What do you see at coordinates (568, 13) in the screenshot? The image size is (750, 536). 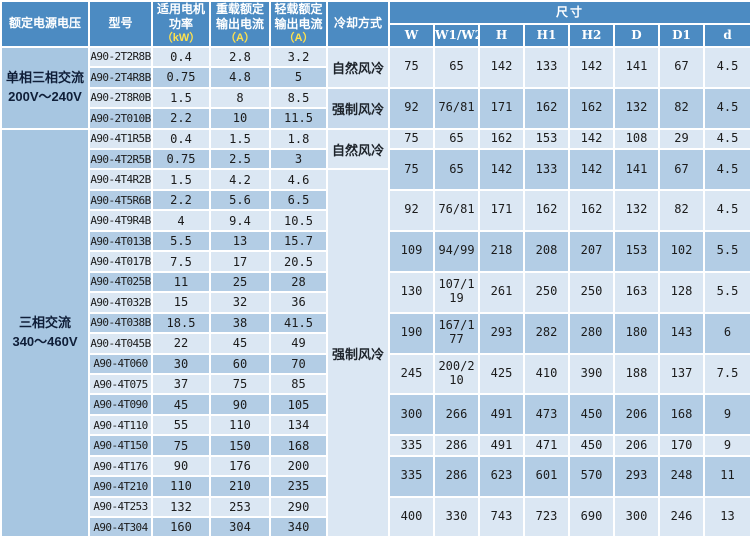 I see `header-dimensions: 尺寸` at bounding box center [568, 13].